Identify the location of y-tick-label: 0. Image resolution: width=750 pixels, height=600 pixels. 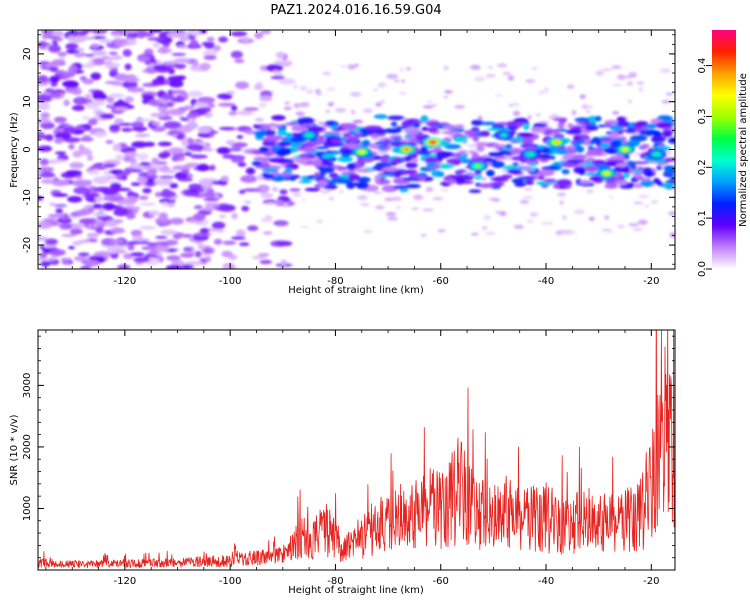
(27, 149).